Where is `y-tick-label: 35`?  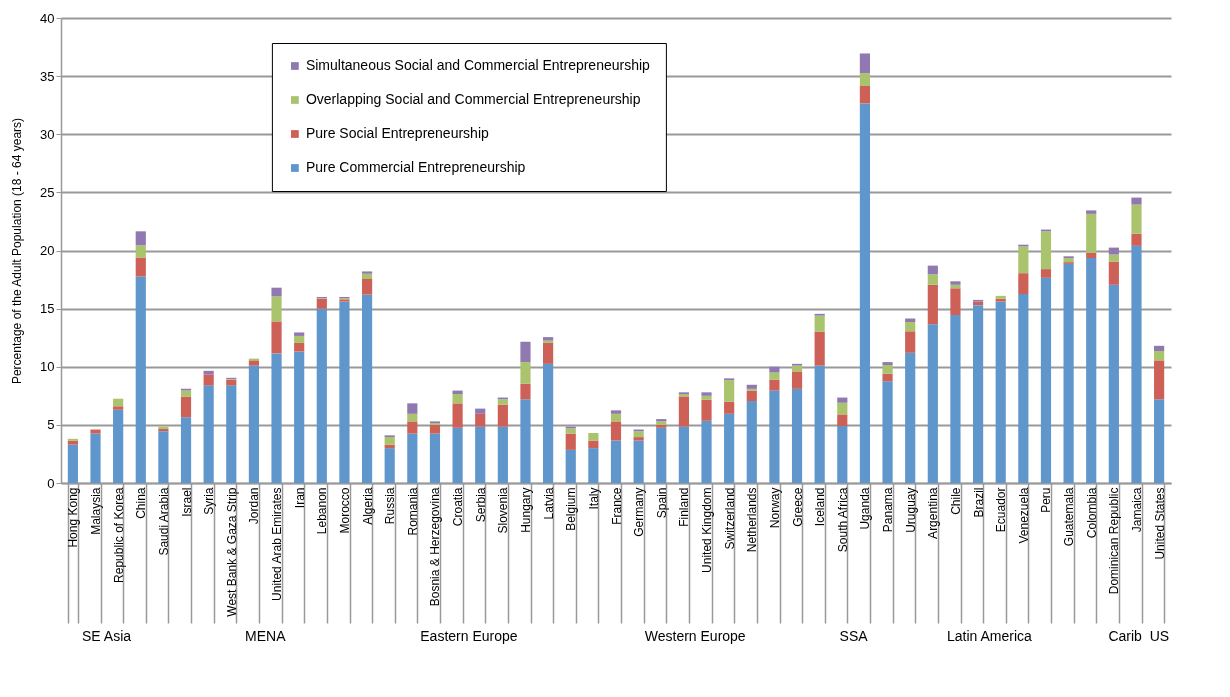
y-tick-label: 35 is located at coordinates (47, 76).